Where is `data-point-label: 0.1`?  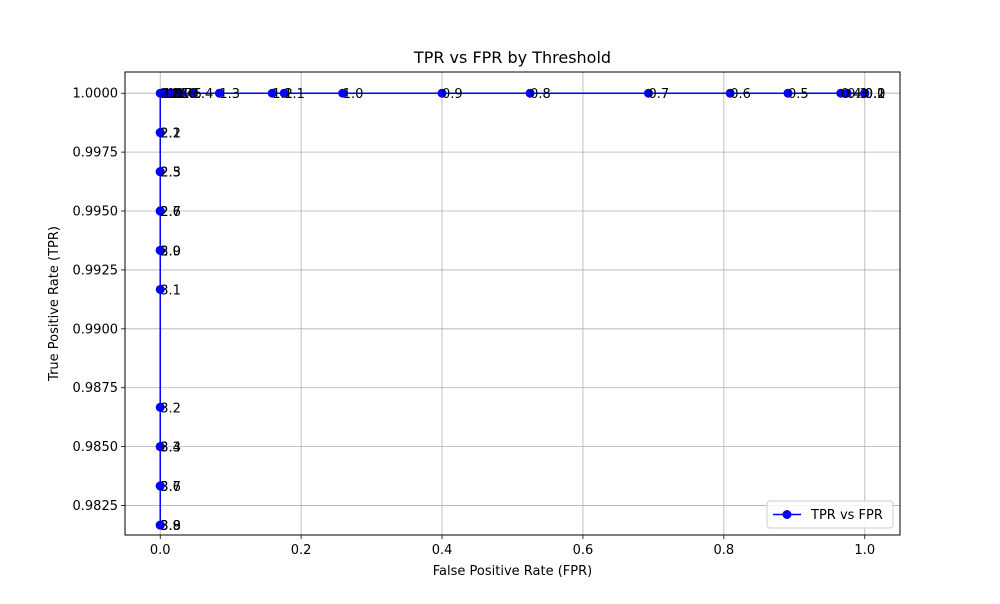
data-point-label: 0.1 is located at coordinates (875, 94).